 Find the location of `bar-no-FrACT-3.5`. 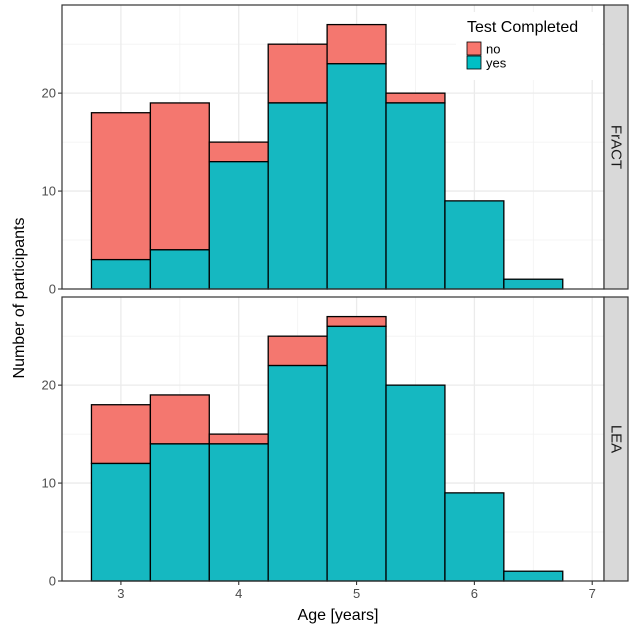

bar-no-FrACT-3.5 is located at coordinates (179, 176).